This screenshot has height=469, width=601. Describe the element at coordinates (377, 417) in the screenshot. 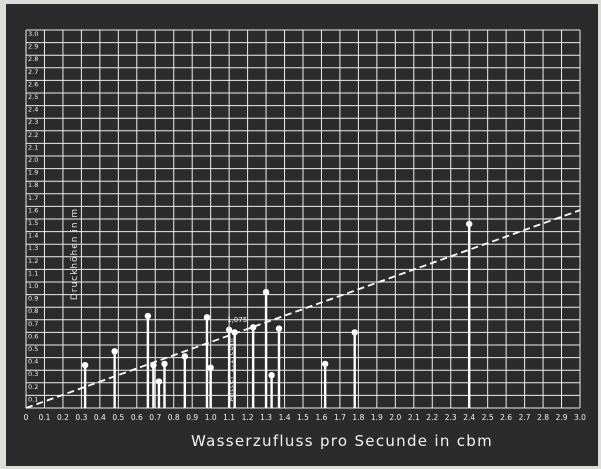

I see `x-tick-label: 1.9` at that location.